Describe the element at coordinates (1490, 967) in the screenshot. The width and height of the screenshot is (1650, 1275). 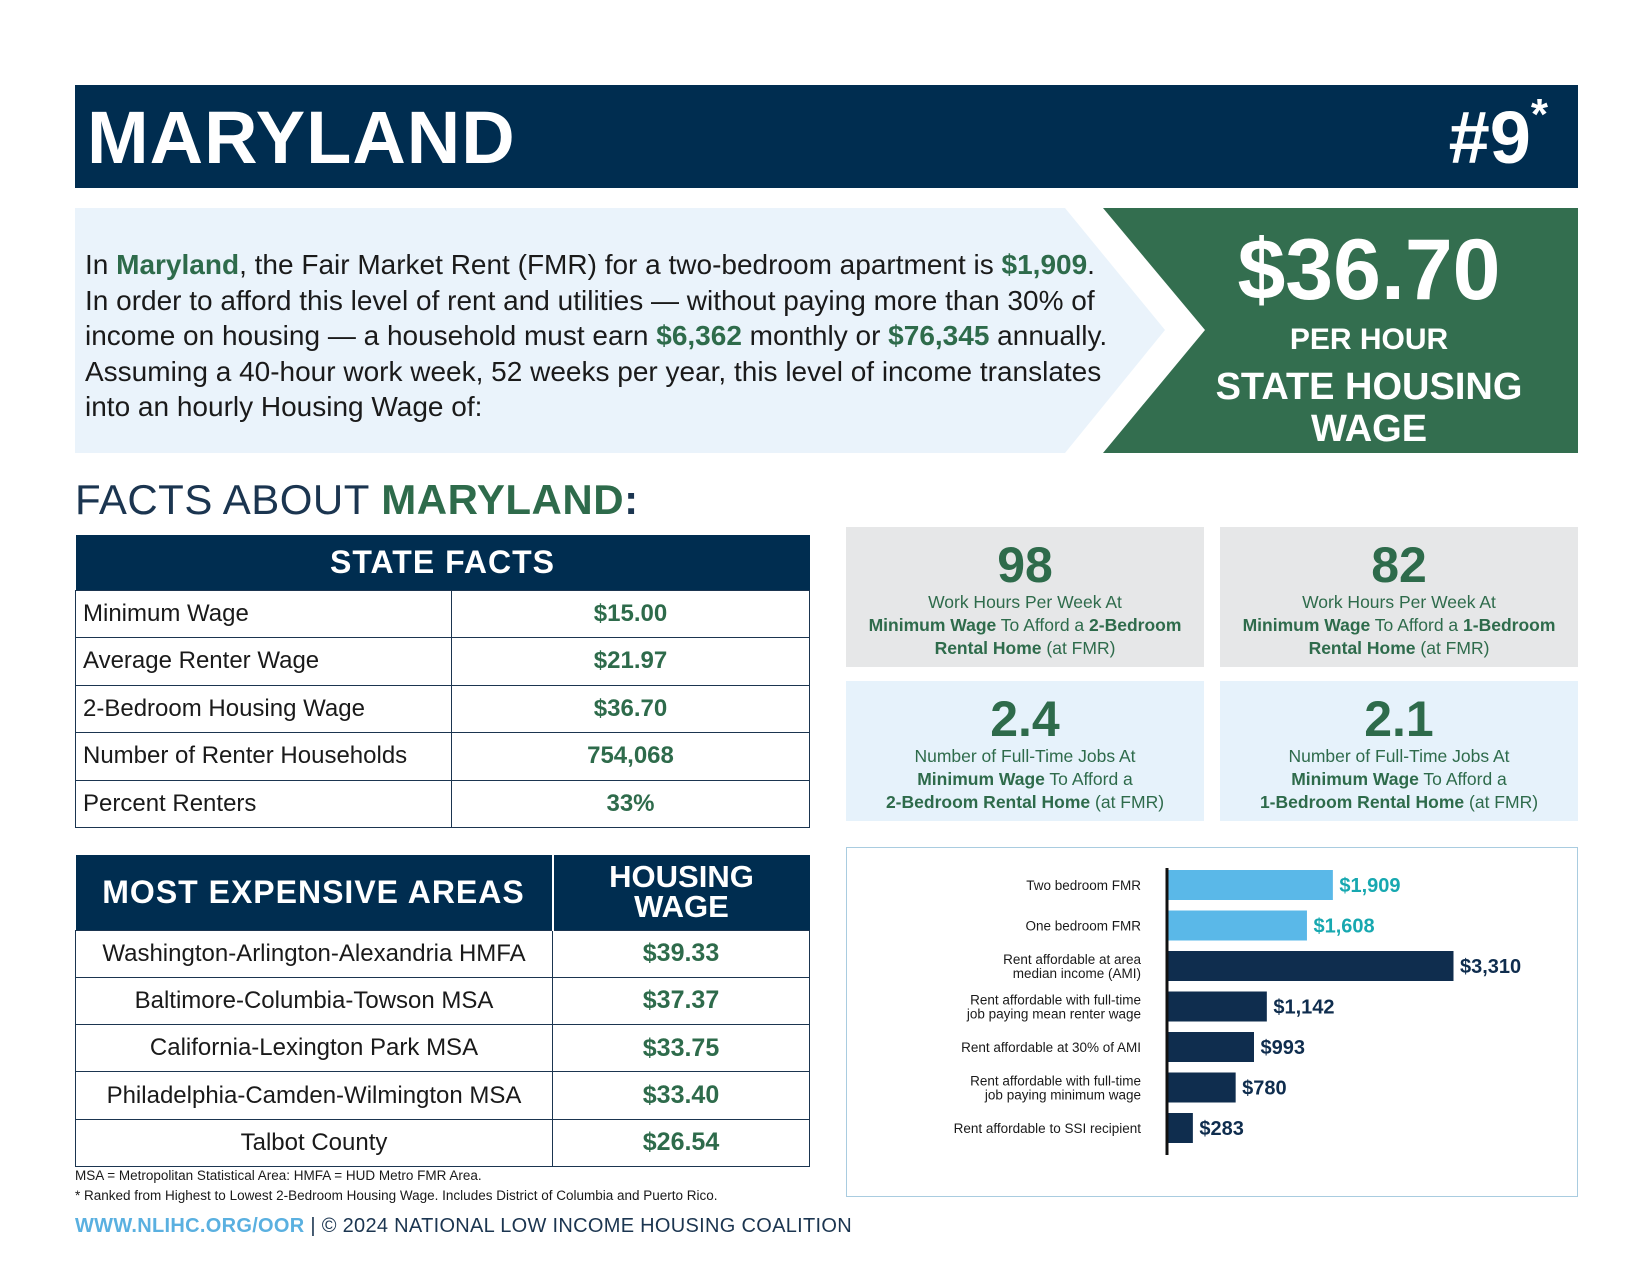
I see `chart-value-label: $3,310` at that location.